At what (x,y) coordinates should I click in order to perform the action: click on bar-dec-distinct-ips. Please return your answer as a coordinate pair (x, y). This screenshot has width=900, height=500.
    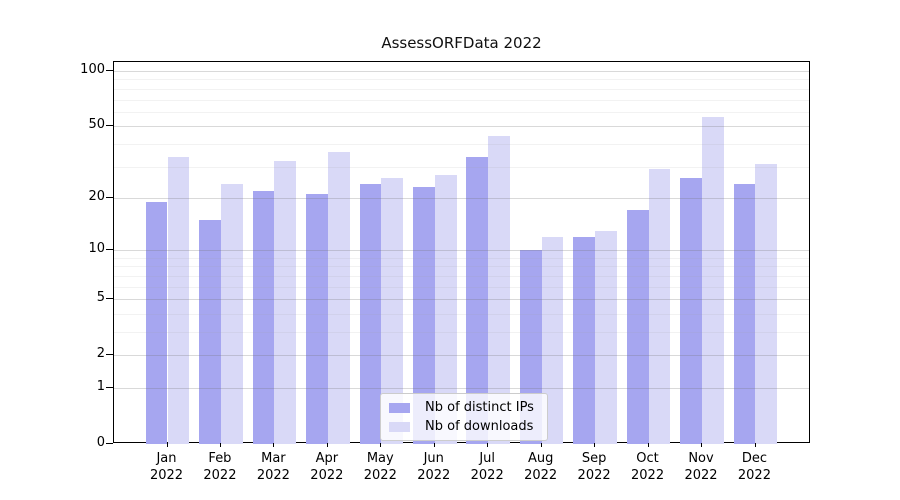
    Looking at the image, I should click on (744, 313).